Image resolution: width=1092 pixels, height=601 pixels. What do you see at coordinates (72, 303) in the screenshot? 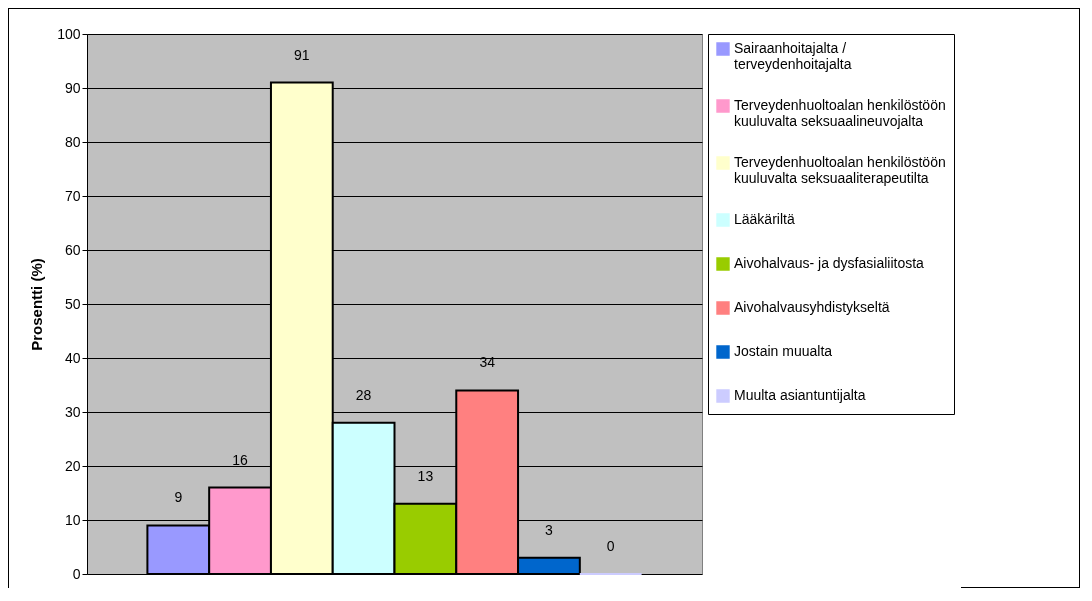
I see `y-tick-label: 50` at bounding box center [72, 303].